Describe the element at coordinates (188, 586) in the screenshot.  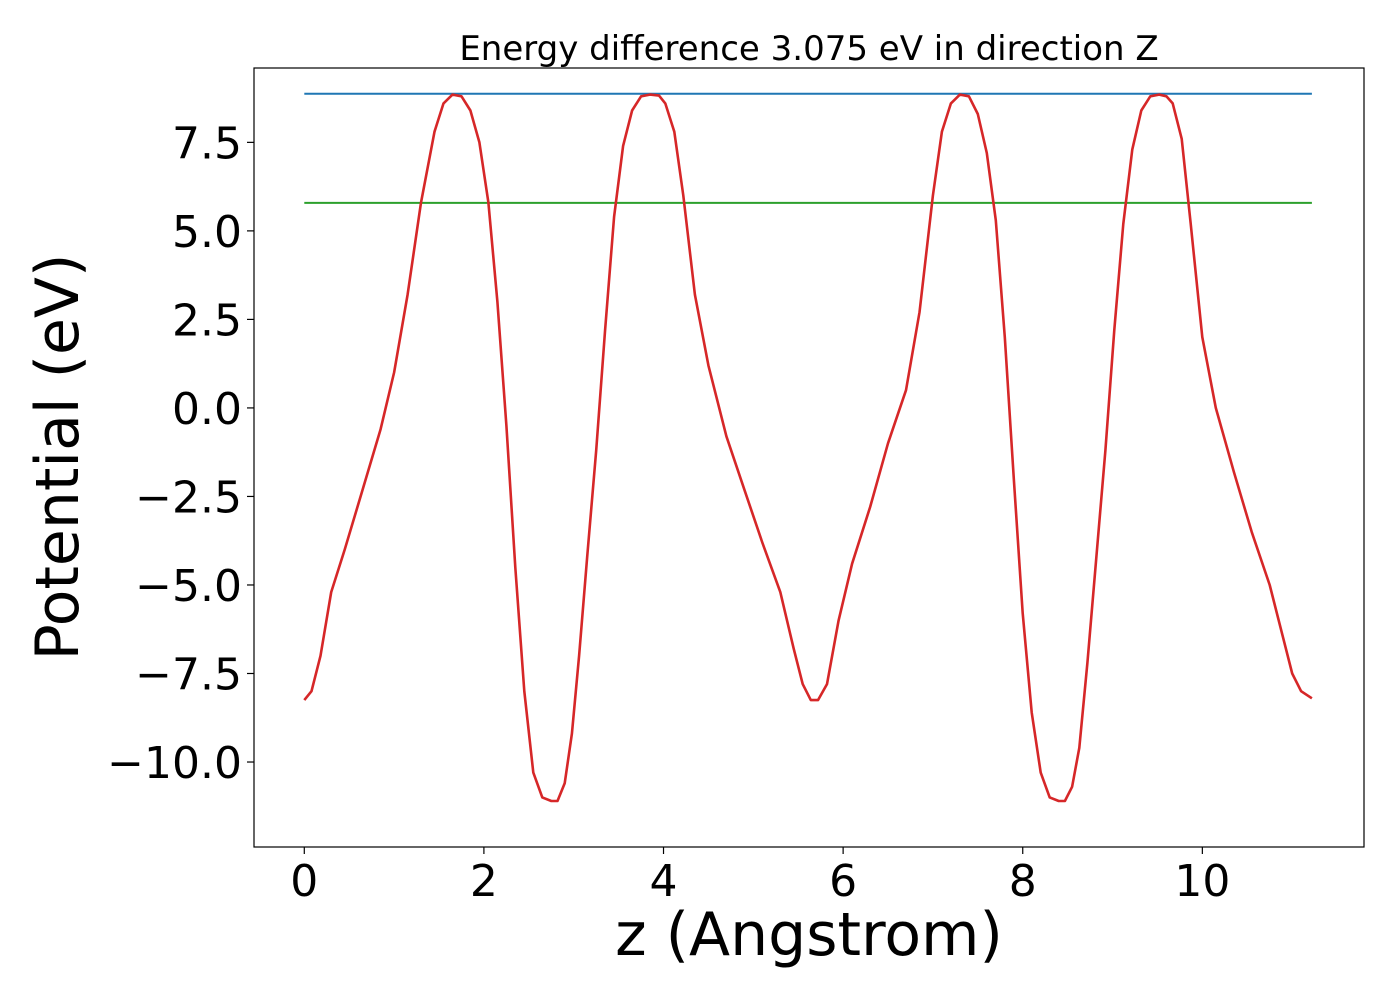
I see `y-tick-label: −5.0` at that location.